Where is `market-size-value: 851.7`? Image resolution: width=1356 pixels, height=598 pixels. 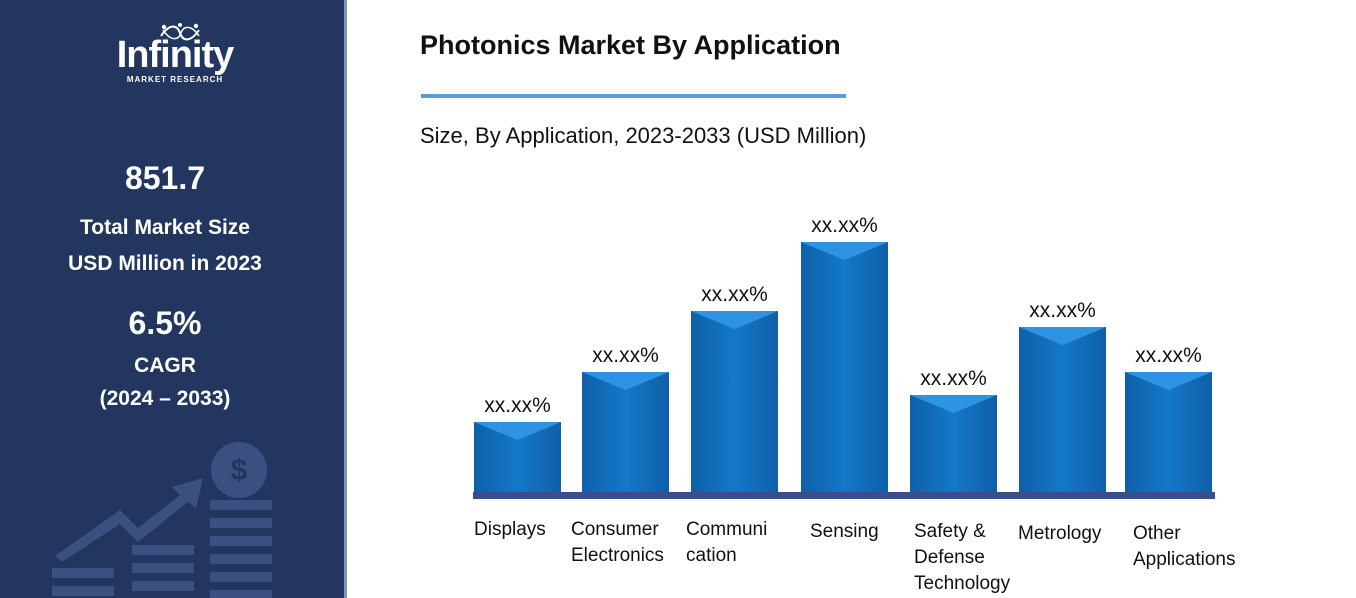
market-size-value: 851.7 is located at coordinates (165, 178).